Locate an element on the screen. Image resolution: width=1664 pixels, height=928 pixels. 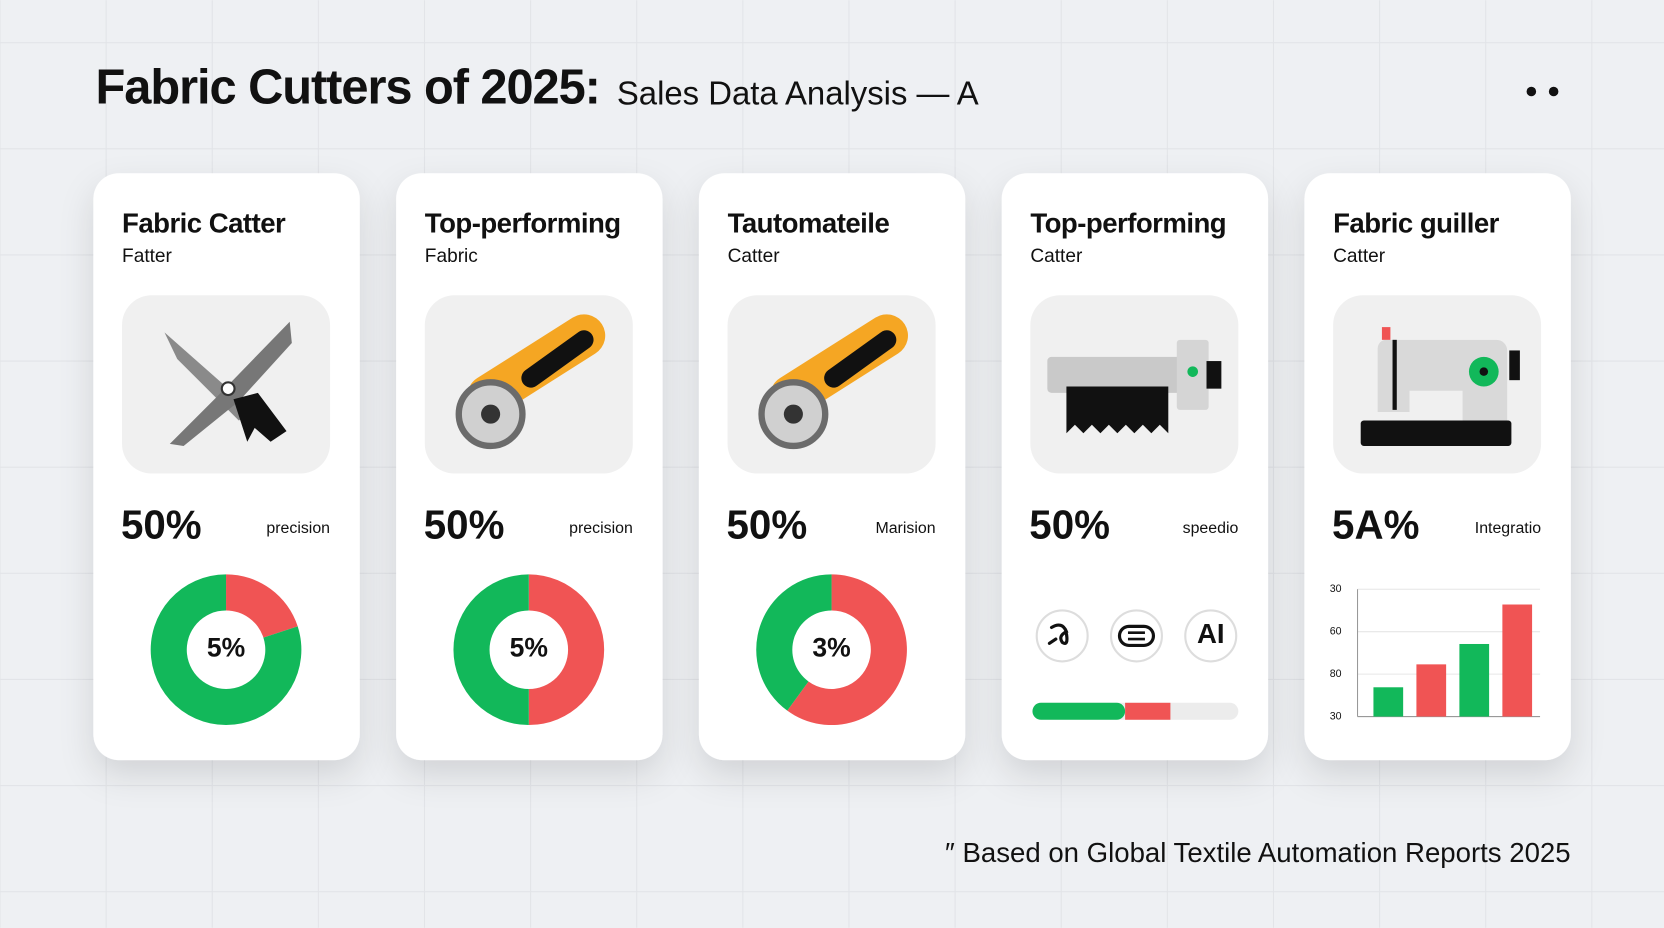
card-title: Fabric Catter is located at coordinates (204, 223).